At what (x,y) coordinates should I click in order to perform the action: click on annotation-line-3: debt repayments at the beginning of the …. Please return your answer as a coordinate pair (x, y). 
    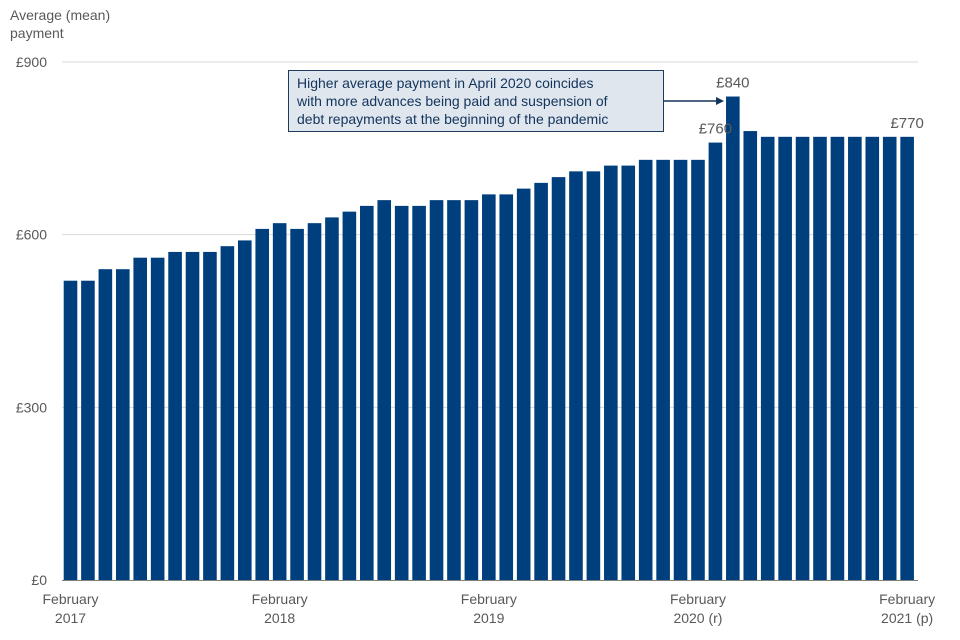
    Looking at the image, I should click on (453, 119).